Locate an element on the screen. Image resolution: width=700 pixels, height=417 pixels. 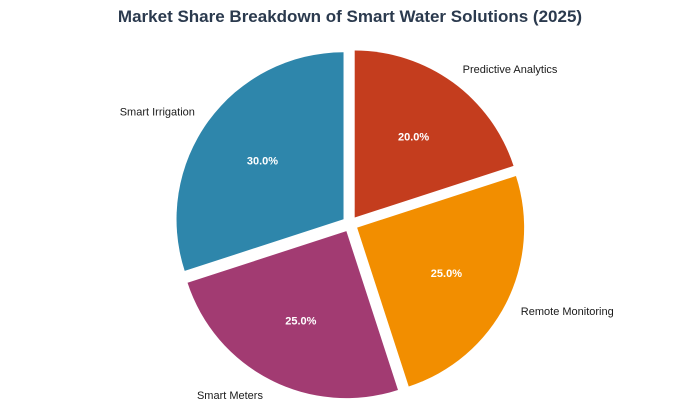
pie-slice-remote-monitoring is located at coordinates (441, 281).